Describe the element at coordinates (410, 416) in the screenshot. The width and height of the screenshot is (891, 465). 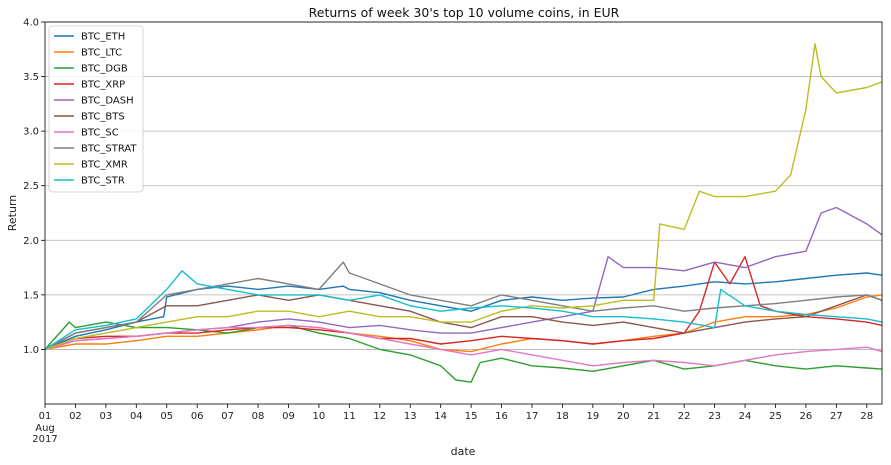
I see `x-tick-label-12: 13` at that location.